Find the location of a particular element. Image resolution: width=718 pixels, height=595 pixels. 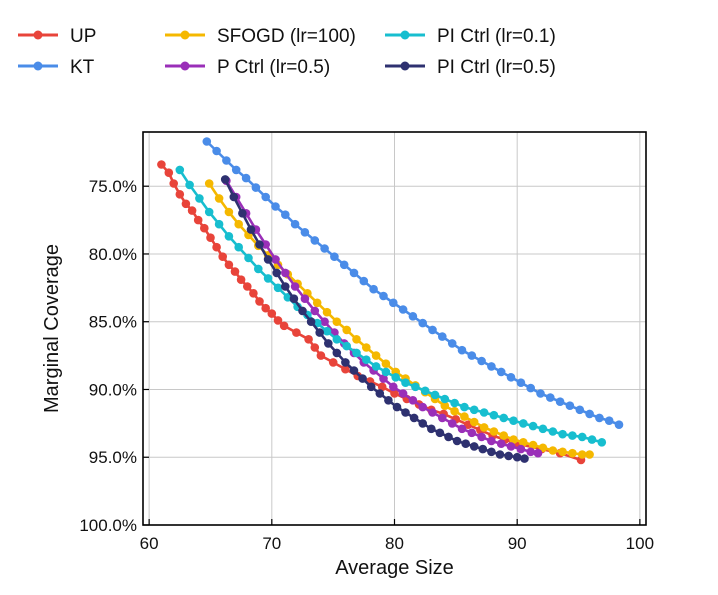

legend-label-1: KT is located at coordinates (82, 67).